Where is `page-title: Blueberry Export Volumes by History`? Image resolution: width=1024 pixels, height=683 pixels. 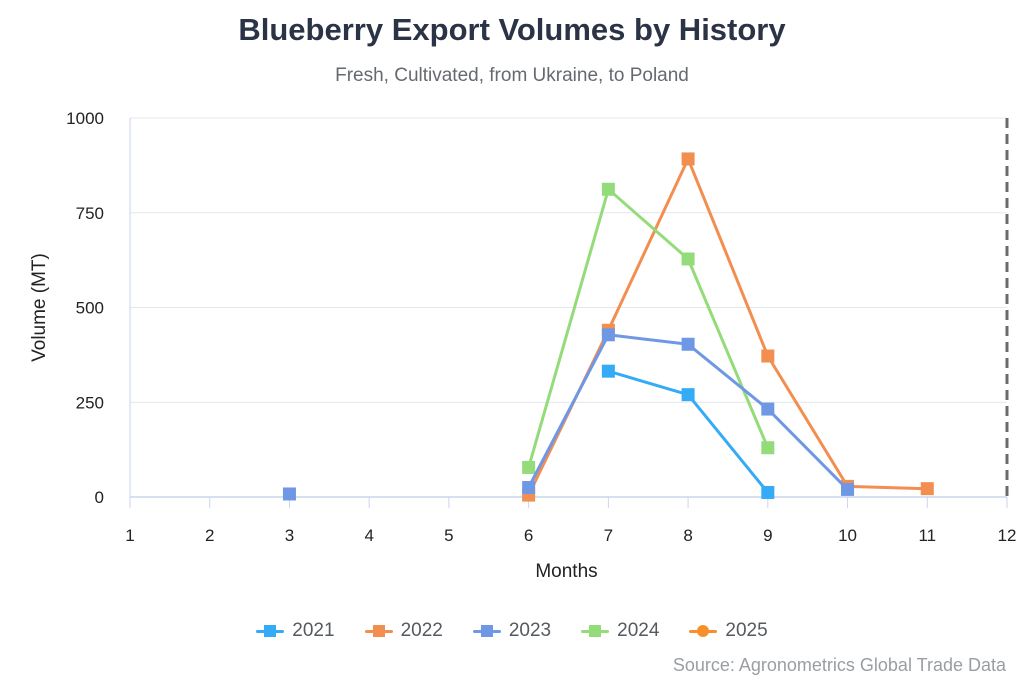 page-title: Blueberry Export Volumes by History is located at coordinates (512, 29).